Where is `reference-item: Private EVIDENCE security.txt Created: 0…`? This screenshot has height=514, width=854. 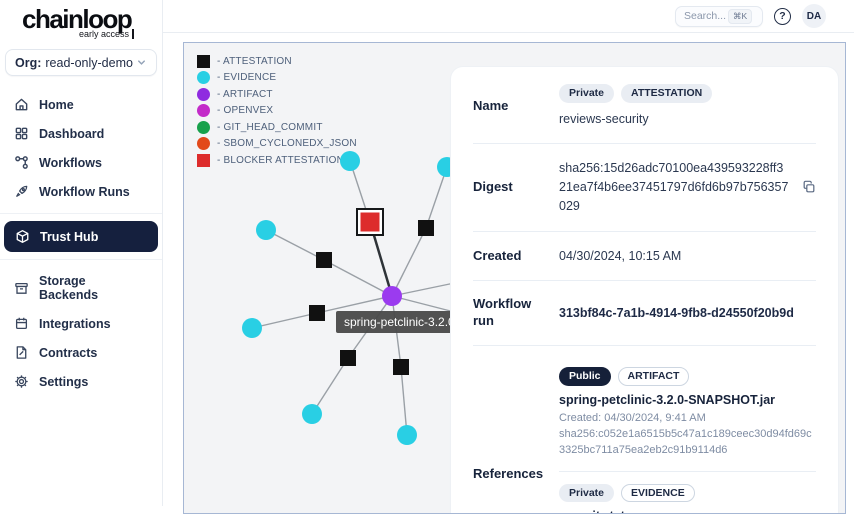 reference-item: Private EVIDENCE security.txt Created: 0… is located at coordinates (687, 492).